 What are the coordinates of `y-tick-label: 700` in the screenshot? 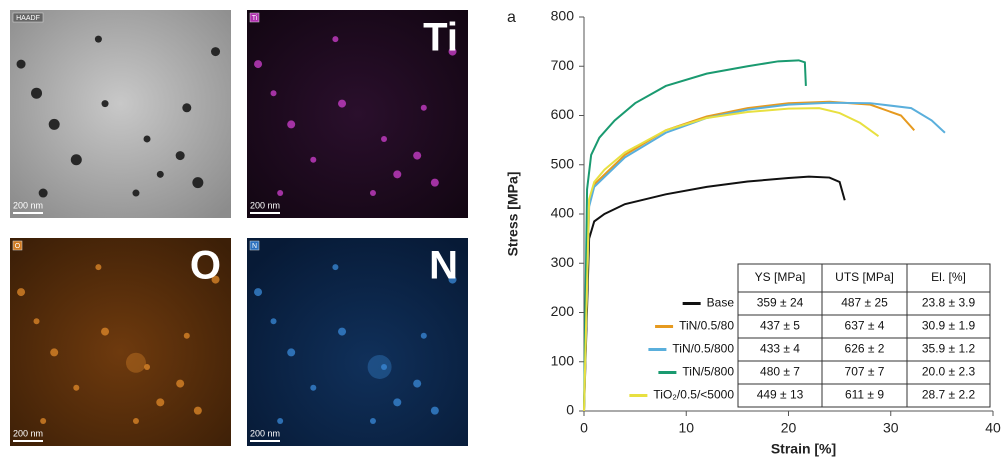 It's located at (563, 65).